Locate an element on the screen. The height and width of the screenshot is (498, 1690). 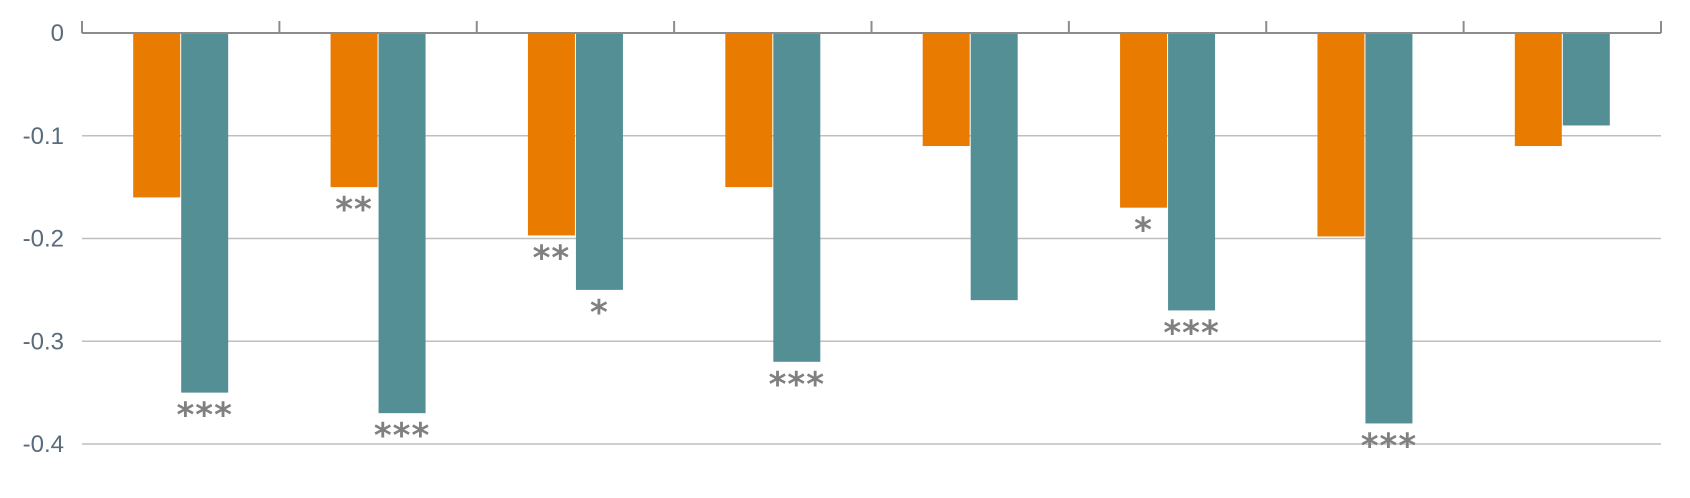
bar-series1-cat2 is located at coordinates (354, 110).